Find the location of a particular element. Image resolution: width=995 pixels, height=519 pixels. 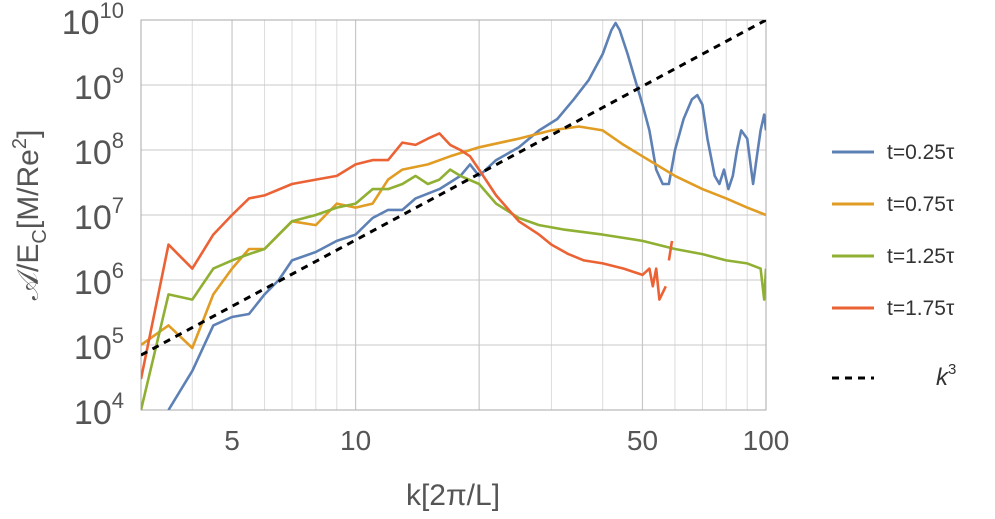

y-axis-label: 𝒜/EC[M/Re2] is located at coordinates (30, 215).